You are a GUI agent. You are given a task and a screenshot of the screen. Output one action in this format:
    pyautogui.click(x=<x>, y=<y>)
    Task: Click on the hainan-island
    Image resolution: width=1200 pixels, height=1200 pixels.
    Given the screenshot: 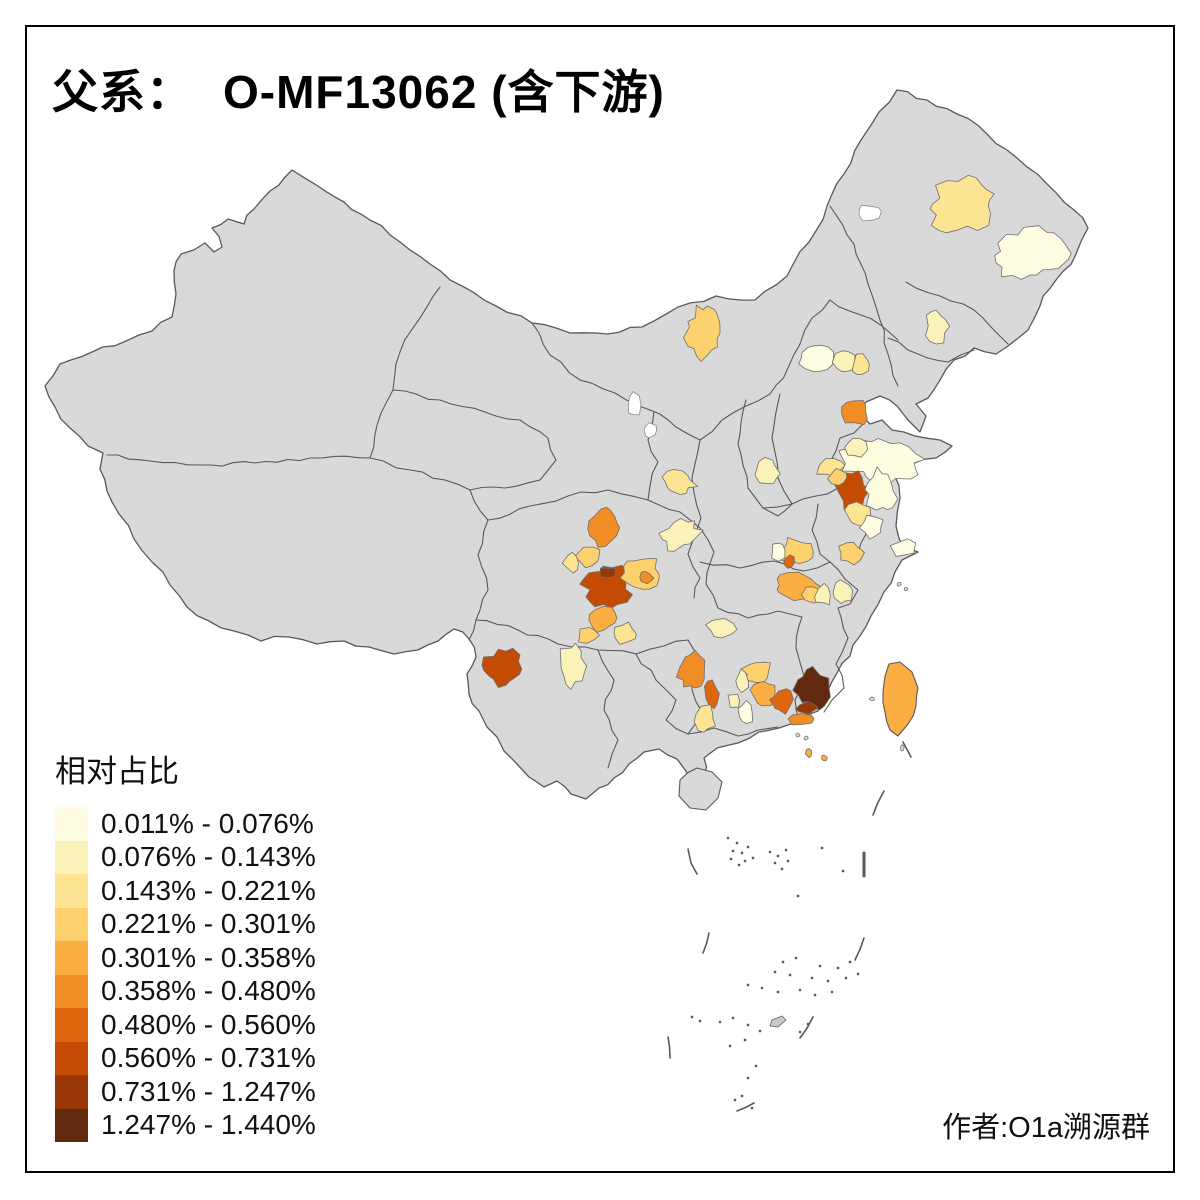 What is the action you would take?
    pyautogui.click(x=700, y=789)
    